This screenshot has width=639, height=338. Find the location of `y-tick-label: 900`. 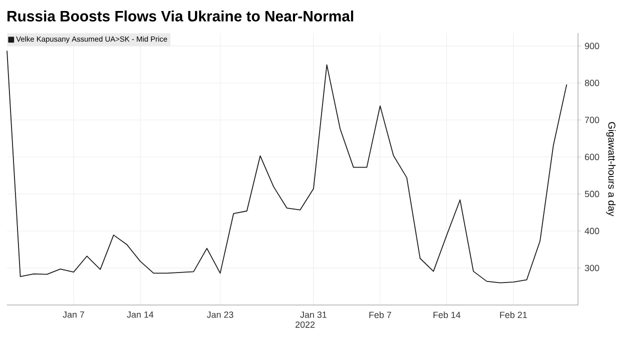

y-tick-label: 900 is located at coordinates (592, 46).